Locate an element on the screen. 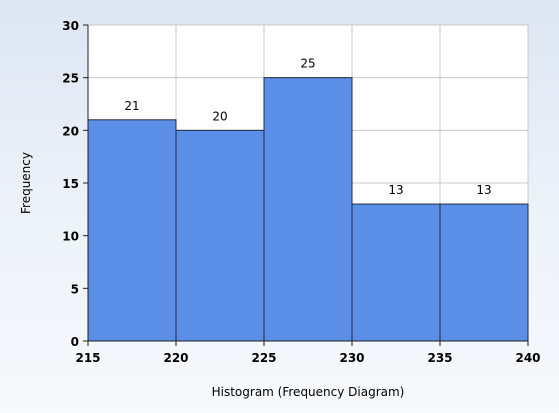 The image size is (559, 413). y-tick-label: 0 is located at coordinates (75, 342).